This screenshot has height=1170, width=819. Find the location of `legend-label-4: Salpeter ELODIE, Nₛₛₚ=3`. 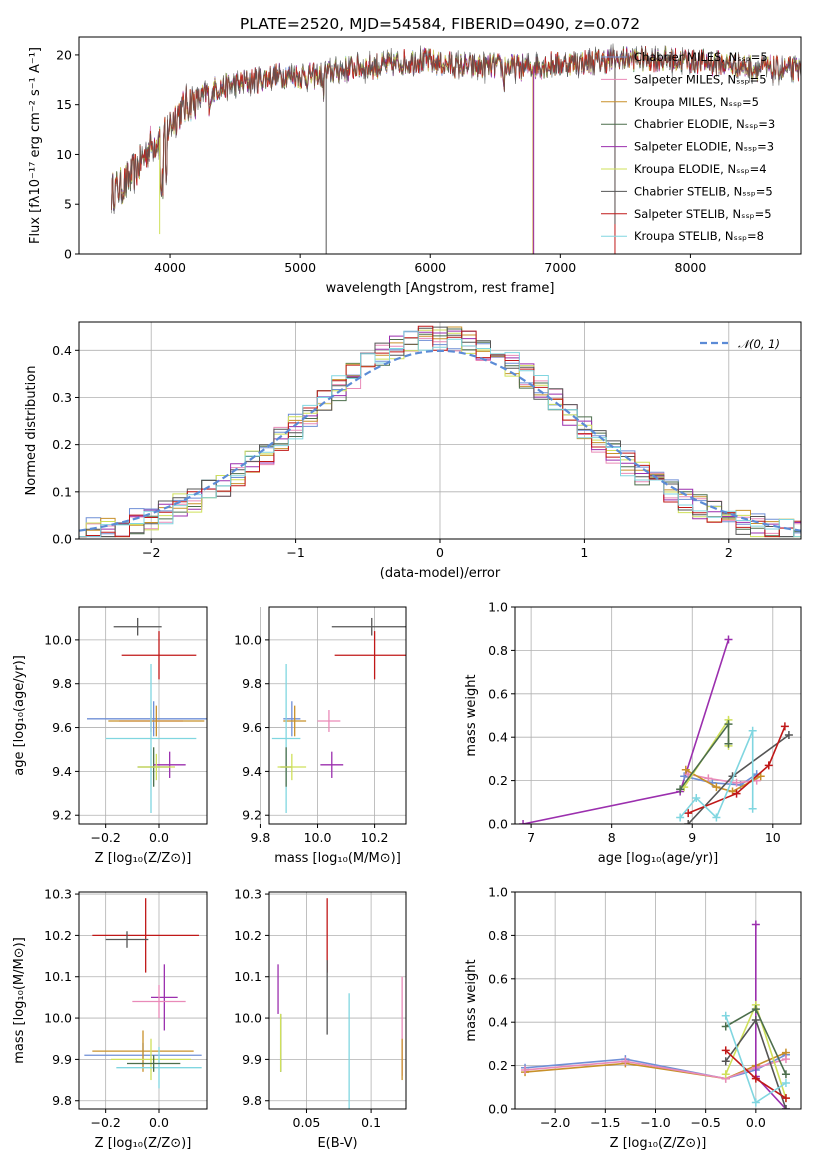

legend-label-4: Salpeter ELODIE, Nₛₛₚ=3 is located at coordinates (704, 147).